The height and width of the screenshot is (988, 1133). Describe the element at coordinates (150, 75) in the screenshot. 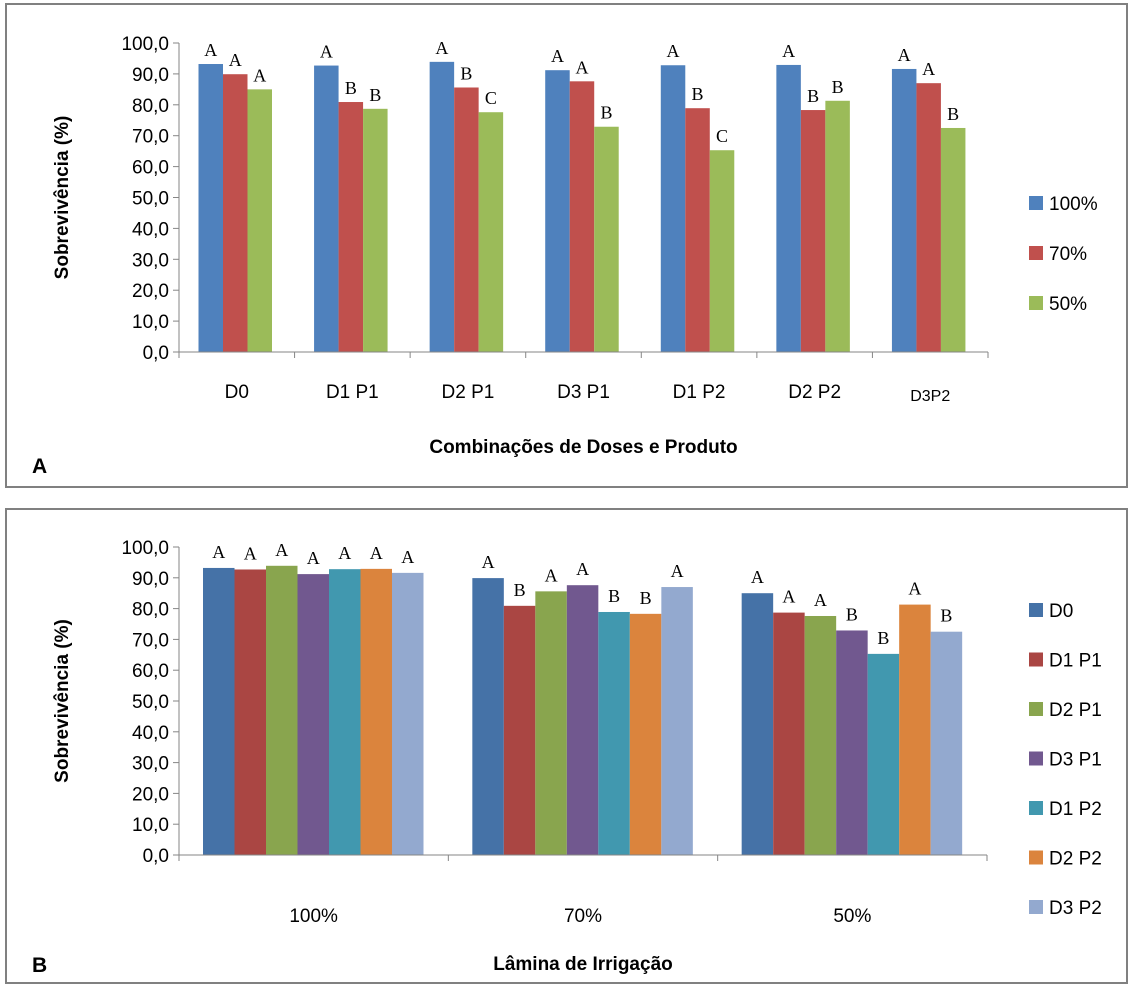

I see `y-tick-label: 90,0` at that location.